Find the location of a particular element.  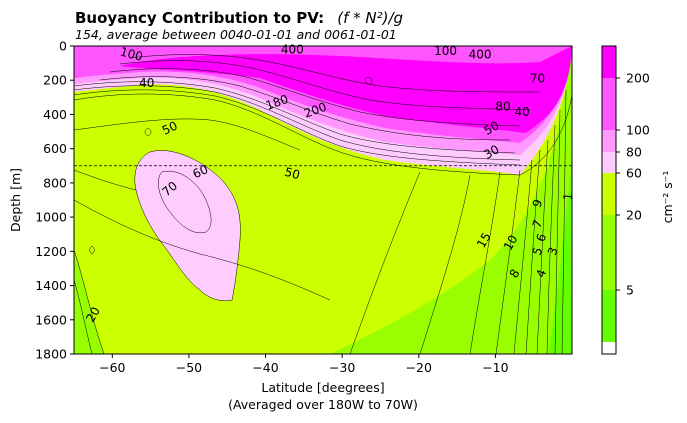

field-80-100-blob is located at coordinates (187, 225).